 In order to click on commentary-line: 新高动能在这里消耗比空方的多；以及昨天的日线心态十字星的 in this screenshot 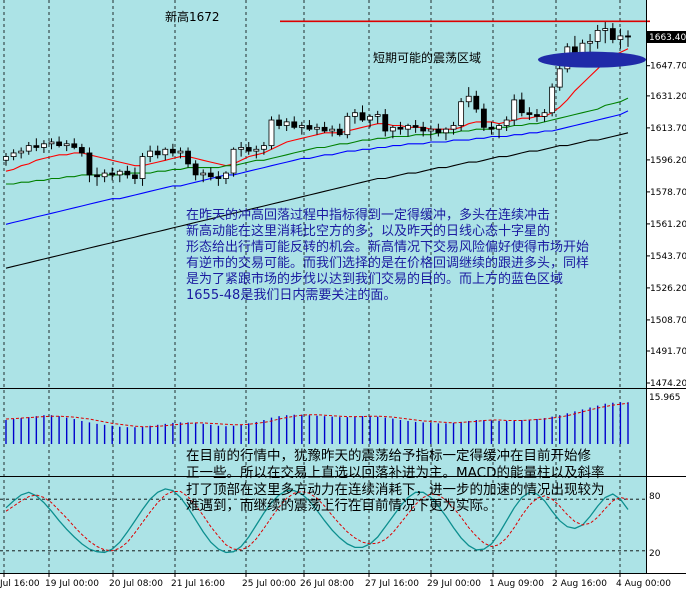, I will do `click(368, 231)`.